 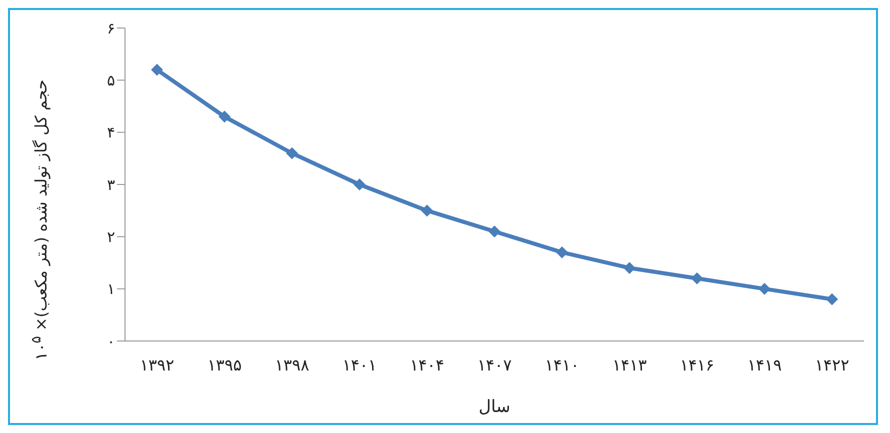 What do you see at coordinates (494, 407) in the screenshot?
I see `x-axis-title: سال` at bounding box center [494, 407].